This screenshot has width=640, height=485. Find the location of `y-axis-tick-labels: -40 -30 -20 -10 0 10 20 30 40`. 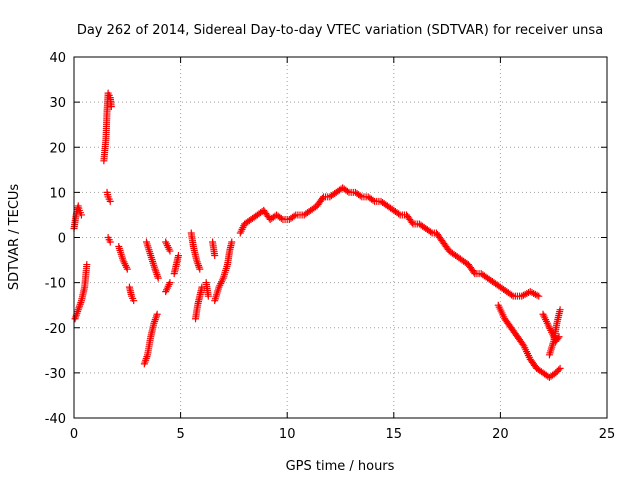

y-axis-tick-labels: -40 -30 -20 -10 0 10 20 30 40 is located at coordinates (55, 239).